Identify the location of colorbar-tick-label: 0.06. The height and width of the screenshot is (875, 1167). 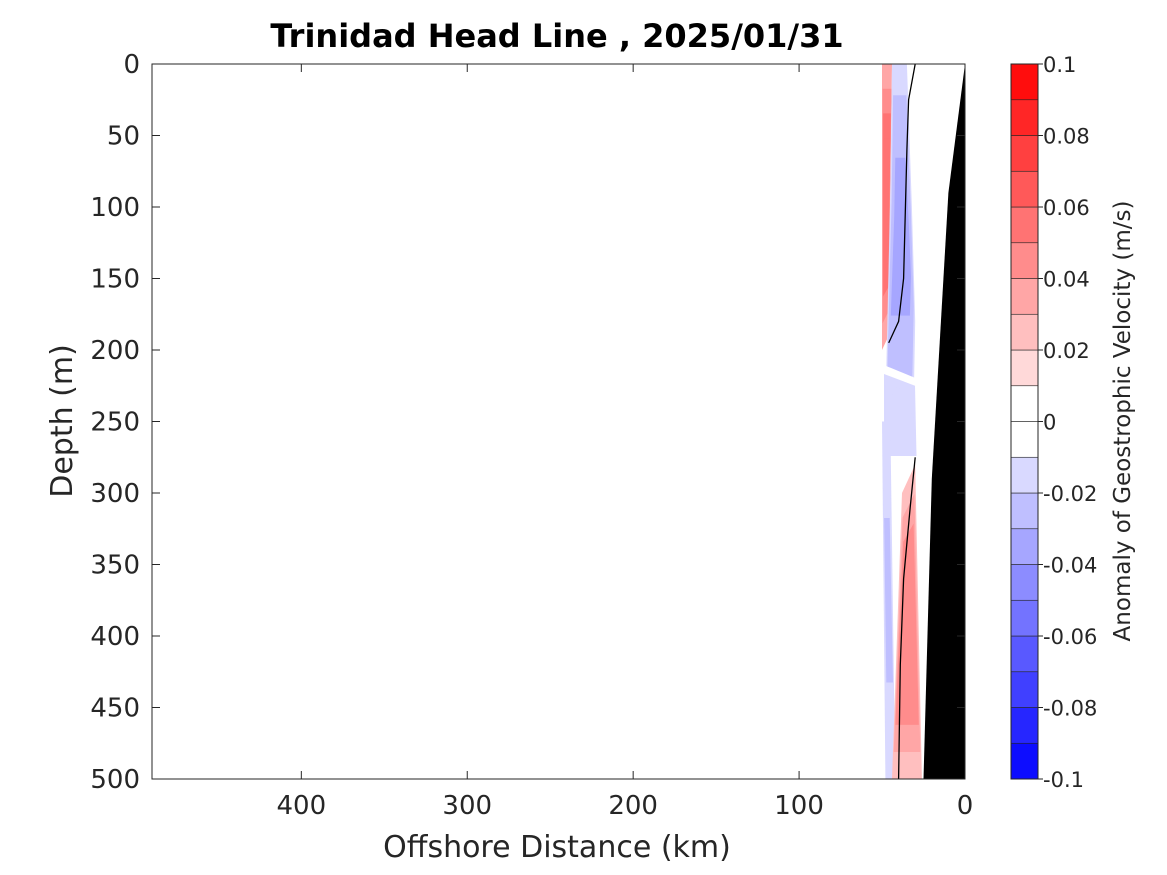
(1066, 208).